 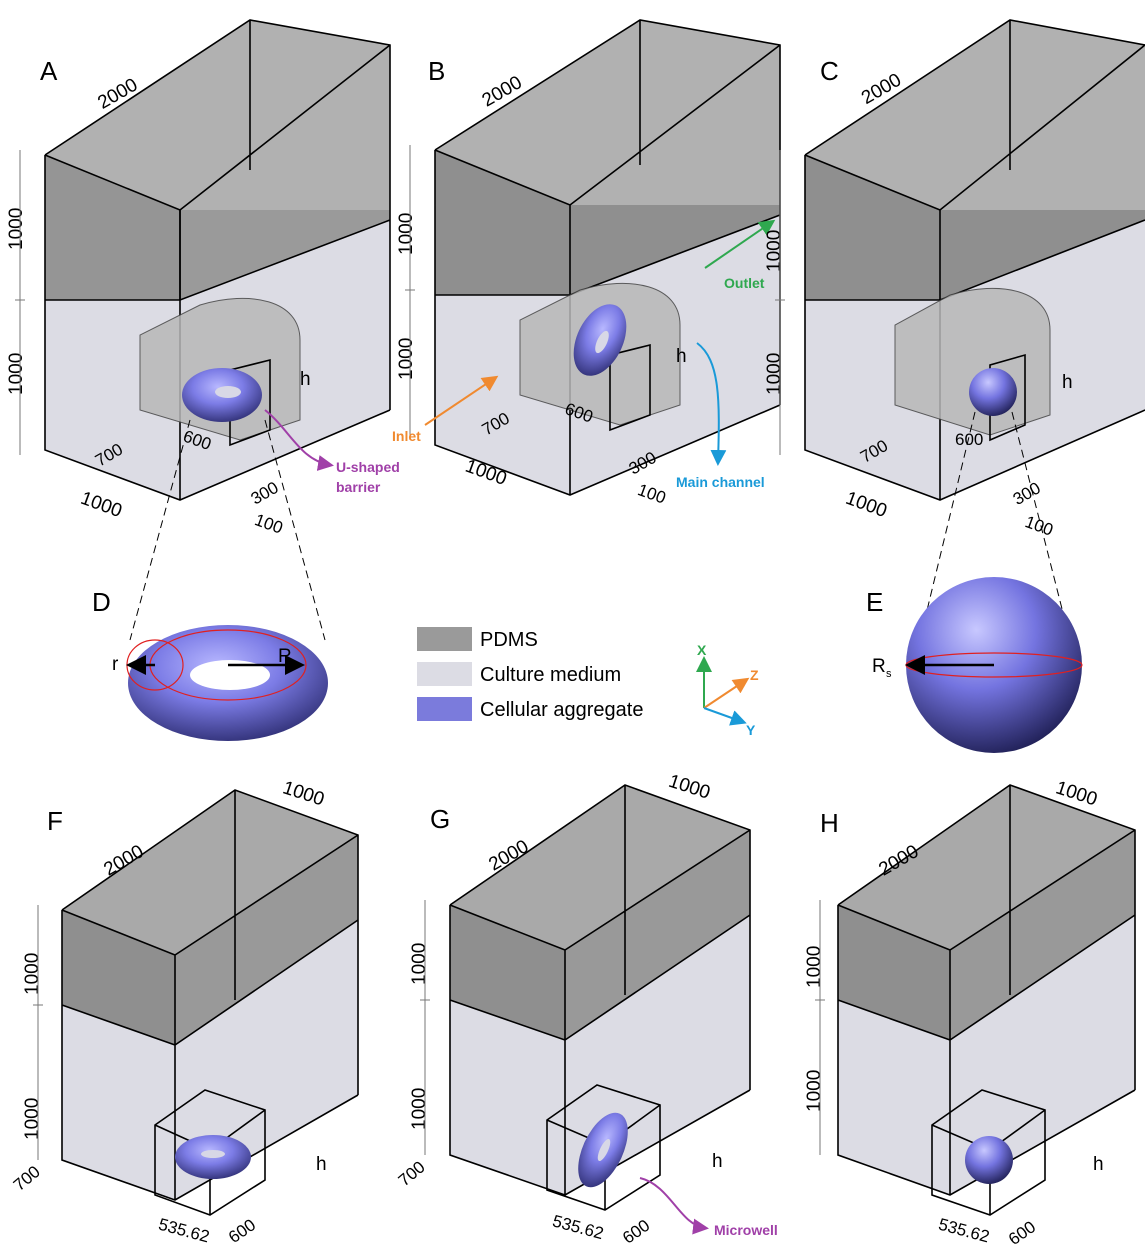 What do you see at coordinates (829, 71) in the screenshot?
I see `panel-label-c: C` at bounding box center [829, 71].